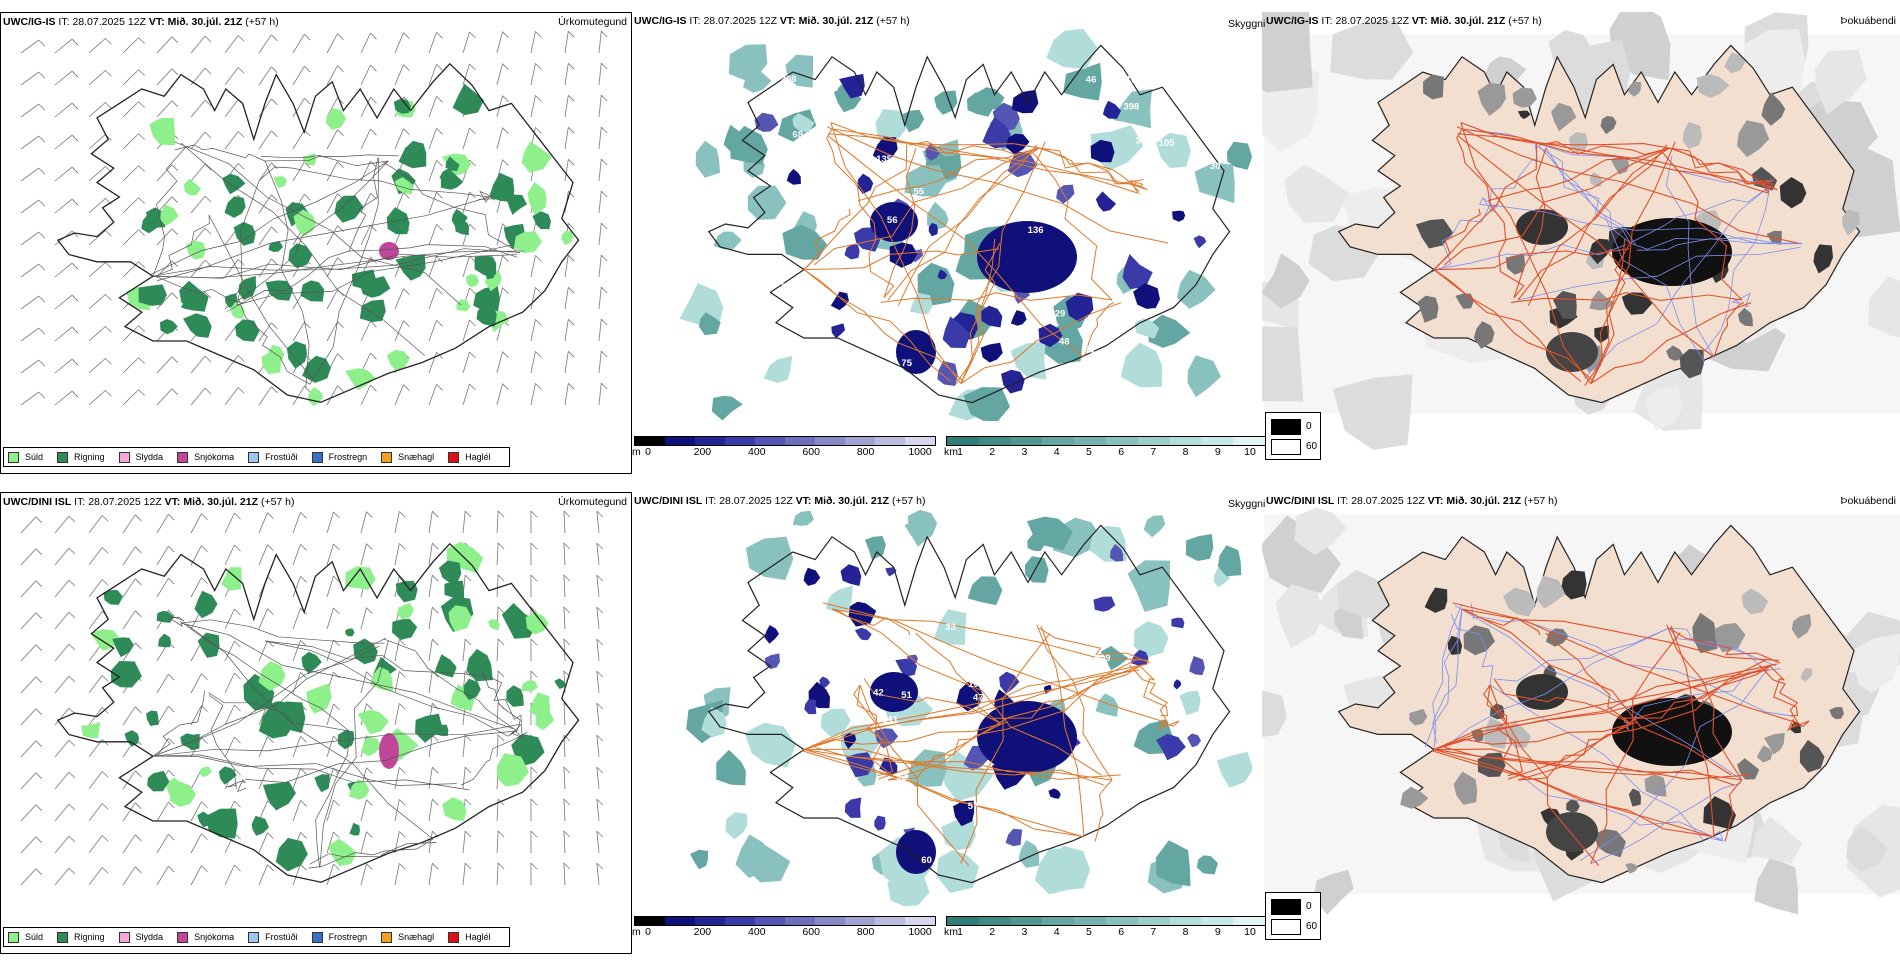 This screenshot has height=962, width=1900. Describe the element at coordinates (1153, 452) in the screenshot. I see `colorbar-tick: 7` at that location.